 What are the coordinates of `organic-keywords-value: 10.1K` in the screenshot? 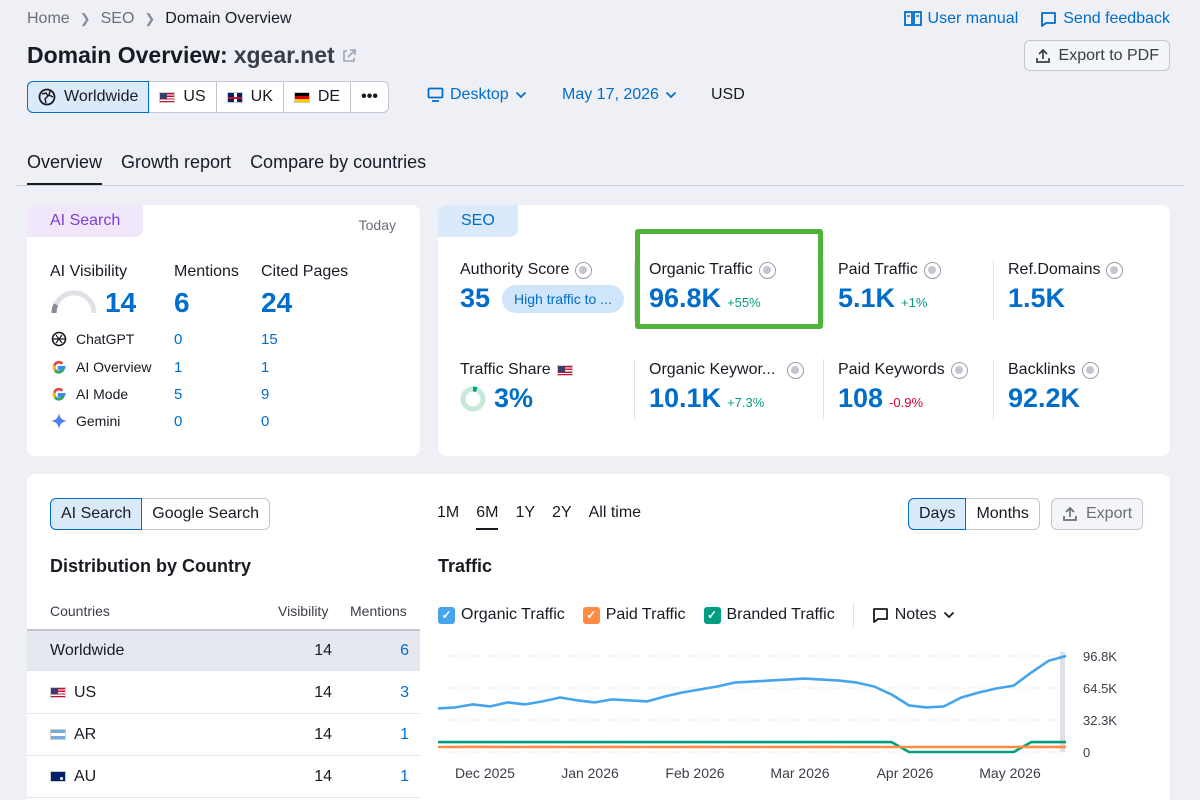 It's located at (685, 398).